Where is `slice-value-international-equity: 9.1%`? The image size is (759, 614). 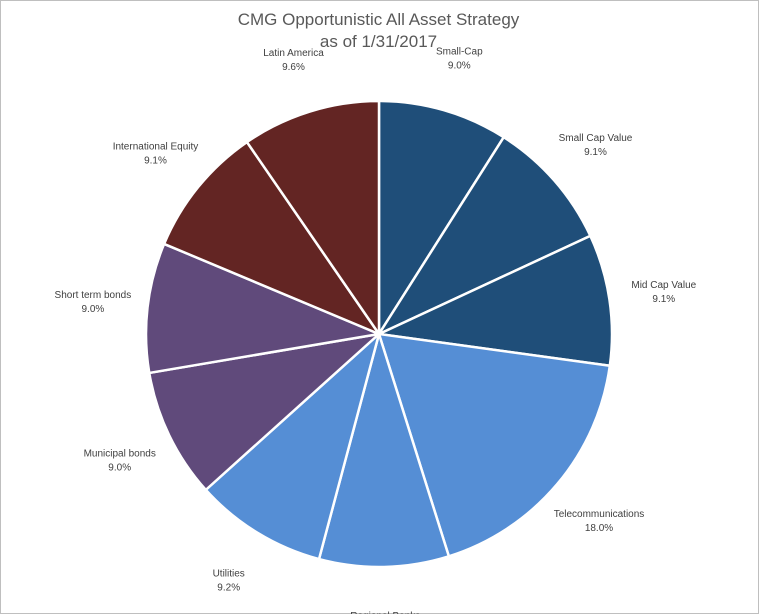
slice-value-international-equity: 9.1% is located at coordinates (155, 160).